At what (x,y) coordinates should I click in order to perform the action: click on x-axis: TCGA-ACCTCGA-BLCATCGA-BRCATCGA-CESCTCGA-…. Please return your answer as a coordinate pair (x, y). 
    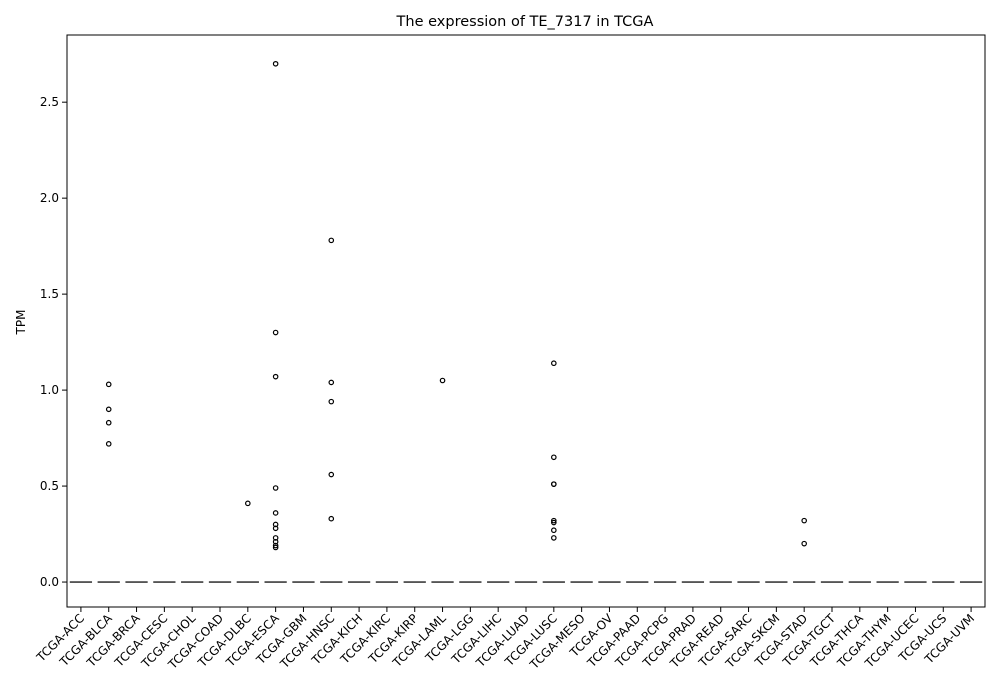
    Looking at the image, I should click on (505, 639).